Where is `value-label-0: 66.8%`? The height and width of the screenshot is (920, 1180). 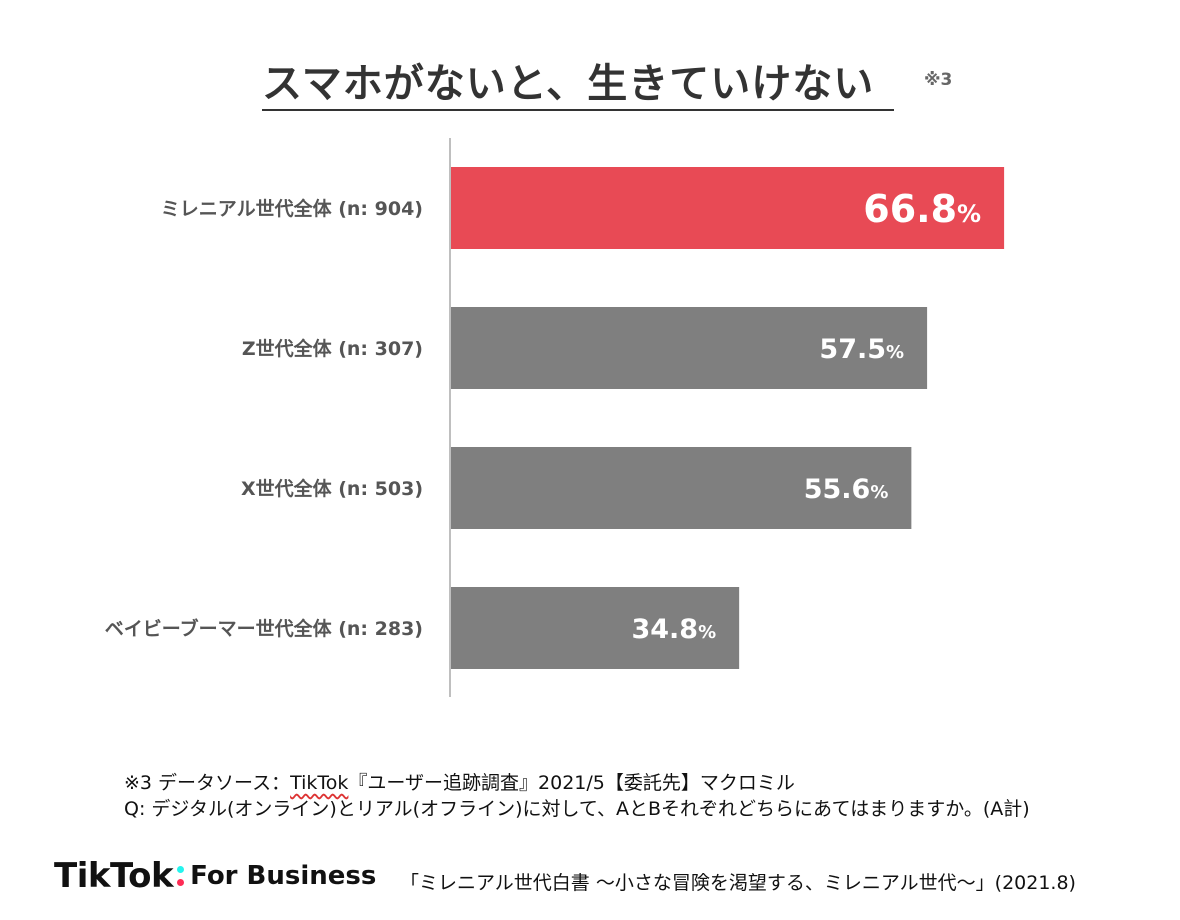
value-label-0: 66.8% is located at coordinates (922, 209).